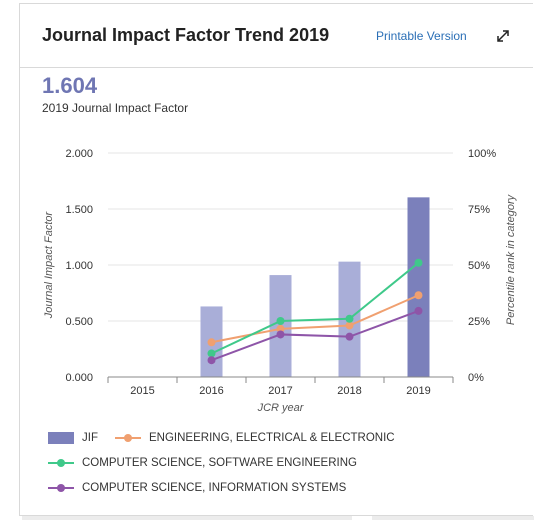 Image resolution: width=534 pixels, height=522 pixels. I want to click on legend-item: JIF, so click(73, 438).